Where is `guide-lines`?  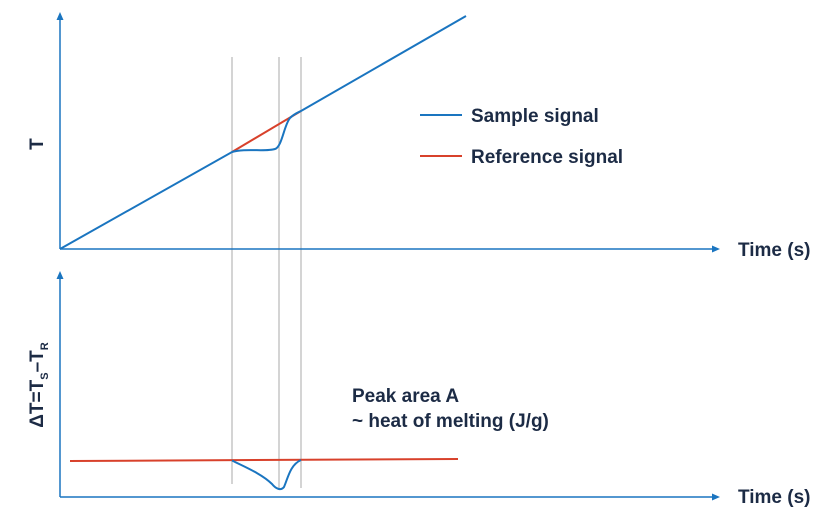 guide-lines is located at coordinates (266, 273).